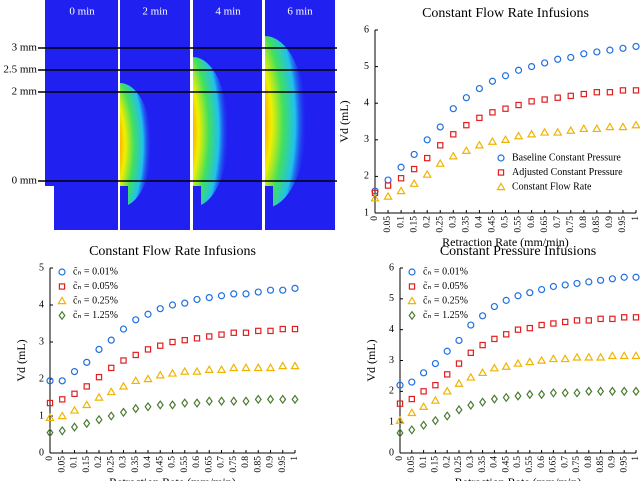 This screenshot has height=481, width=640. I want to click on x-tick-label: 0.35, so click(467, 224).